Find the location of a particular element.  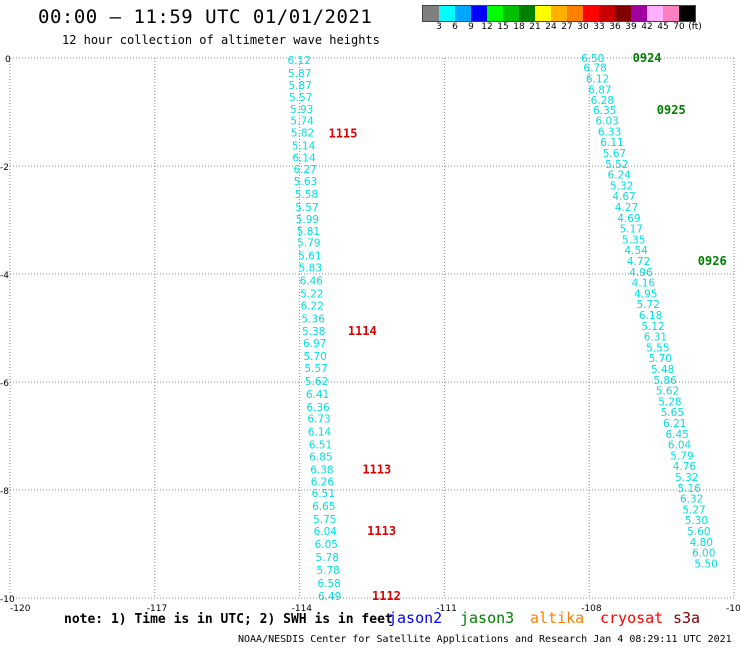

swh-value-label: 6.78 is located at coordinates (594, 69).